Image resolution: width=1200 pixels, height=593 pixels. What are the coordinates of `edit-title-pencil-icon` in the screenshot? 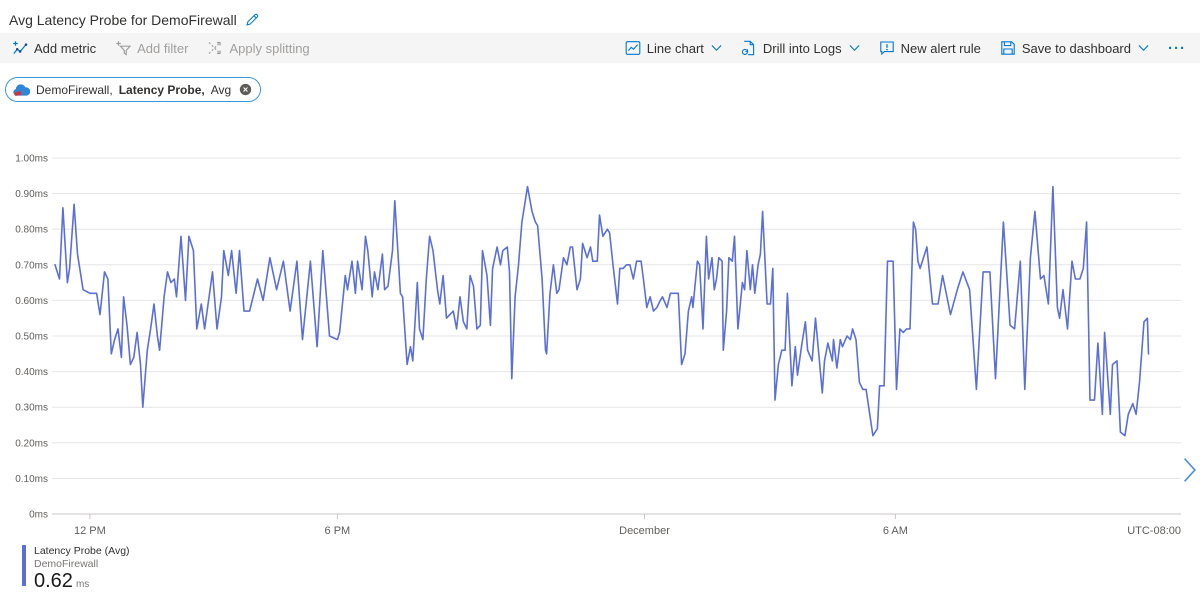 It's located at (252, 19).